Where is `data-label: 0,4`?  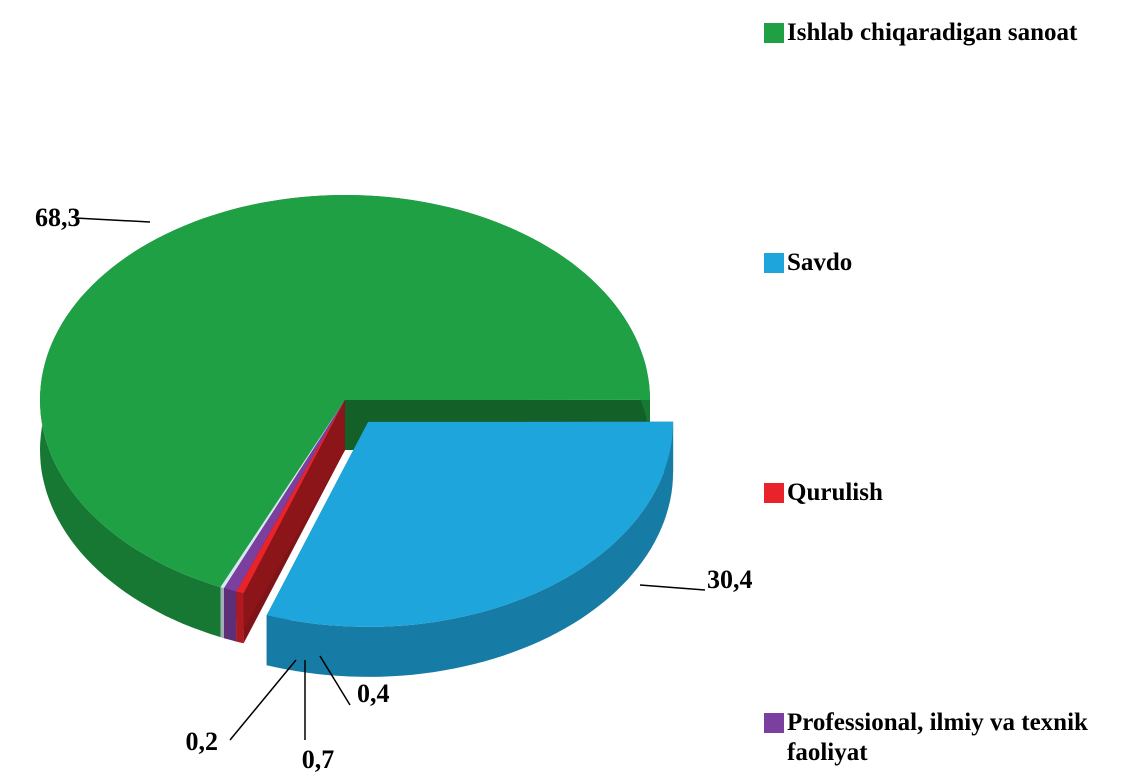 data-label: 0,4 is located at coordinates (373, 693).